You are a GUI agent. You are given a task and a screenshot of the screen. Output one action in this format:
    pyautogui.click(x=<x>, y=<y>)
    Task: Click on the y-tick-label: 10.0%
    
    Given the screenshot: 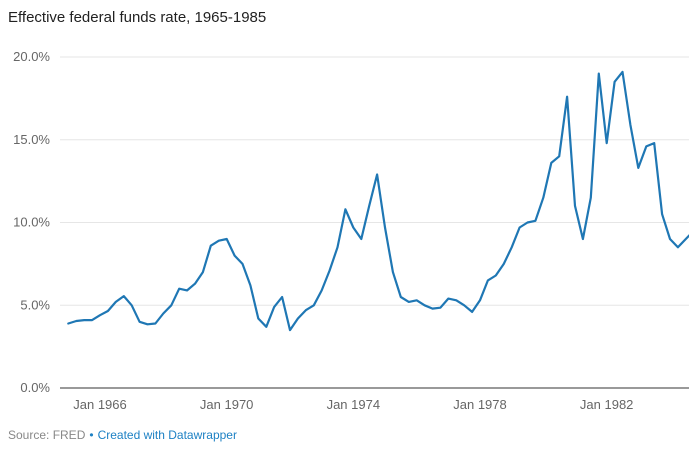 What is the action you would take?
    pyautogui.click(x=31, y=222)
    